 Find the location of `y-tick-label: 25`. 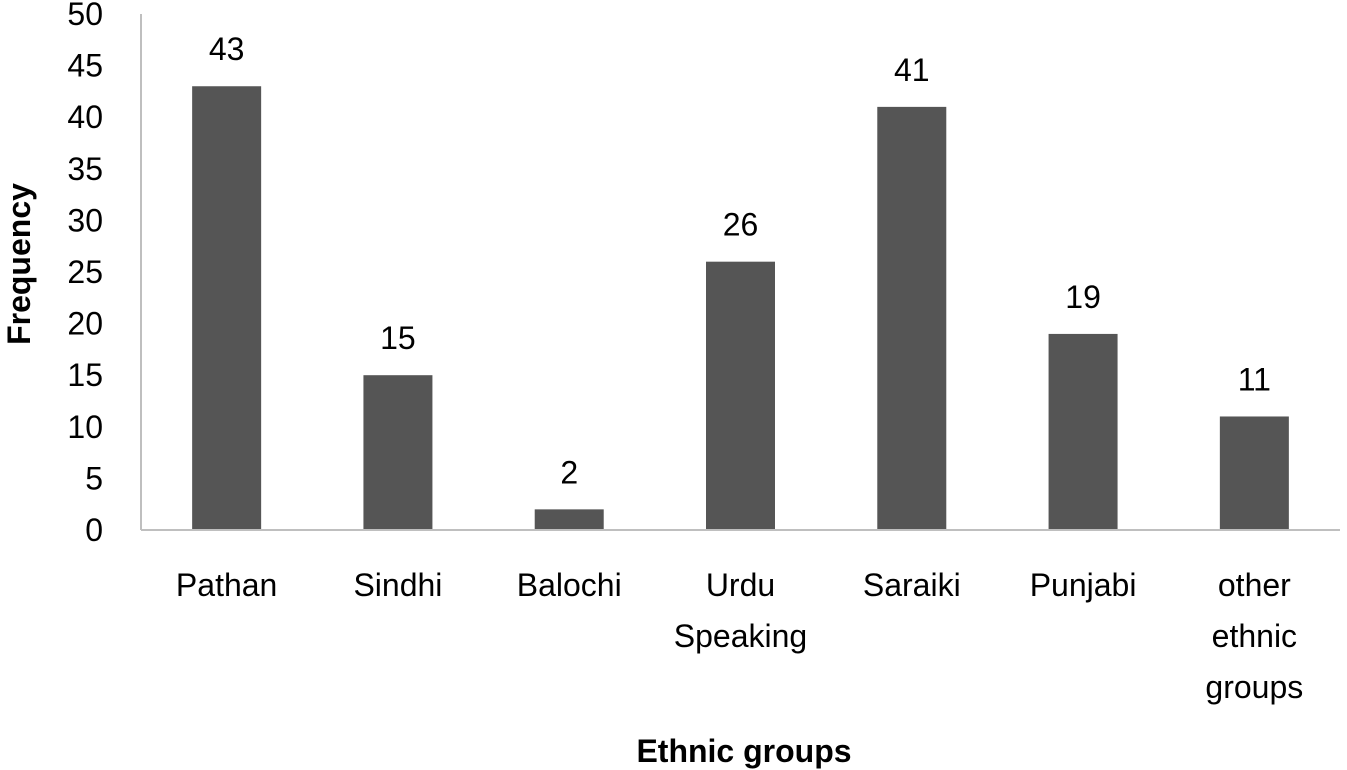

y-tick-label: 25 is located at coordinates (85, 272).